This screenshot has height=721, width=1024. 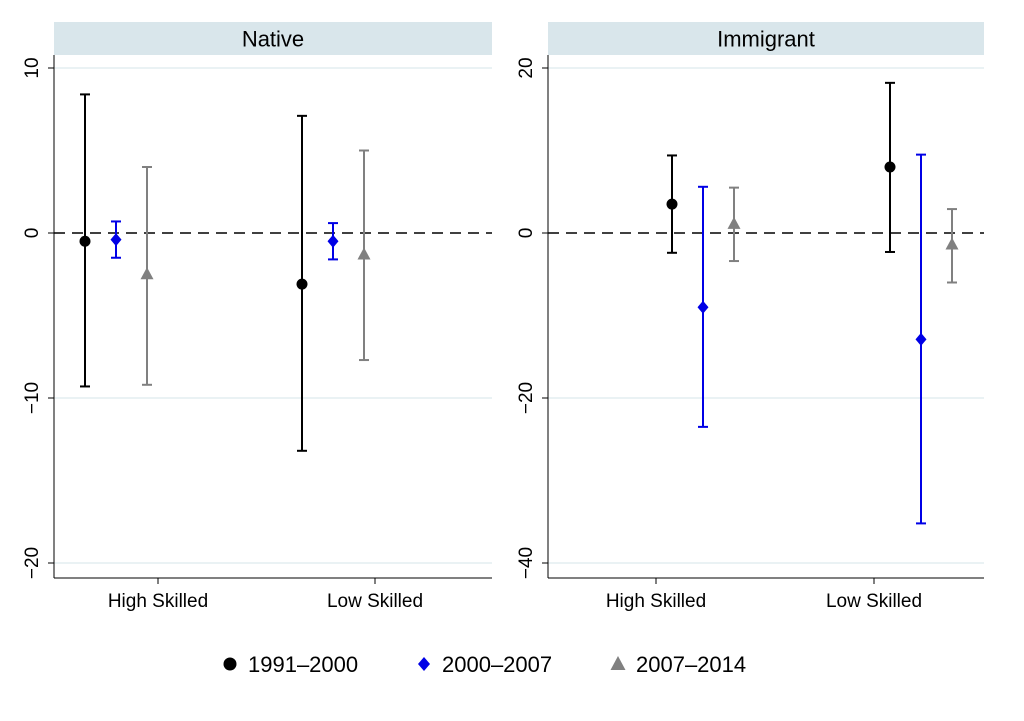 What do you see at coordinates (116, 240) in the screenshot?
I see `native-high-skilled-series-2-point` at bounding box center [116, 240].